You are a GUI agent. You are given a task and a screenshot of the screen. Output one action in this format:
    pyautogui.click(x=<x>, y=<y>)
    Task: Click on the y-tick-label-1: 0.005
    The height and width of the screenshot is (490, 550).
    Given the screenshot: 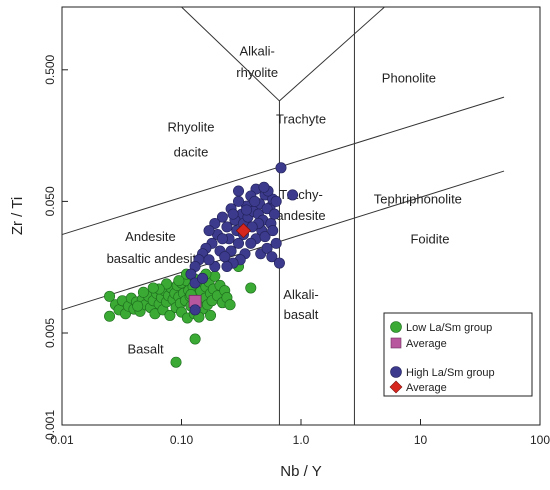 What is the action you would take?
    pyautogui.click(x=50, y=333)
    